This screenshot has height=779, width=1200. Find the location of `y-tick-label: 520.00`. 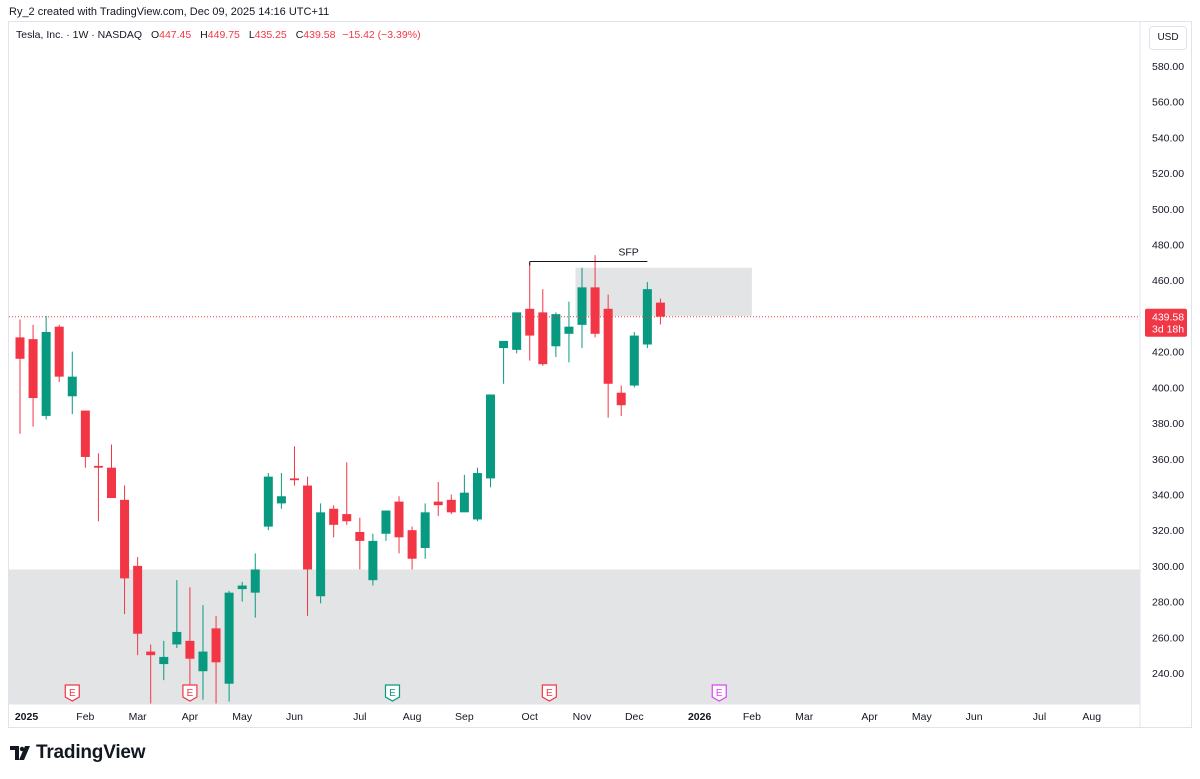

y-tick-label: 520.00 is located at coordinates (1168, 174).